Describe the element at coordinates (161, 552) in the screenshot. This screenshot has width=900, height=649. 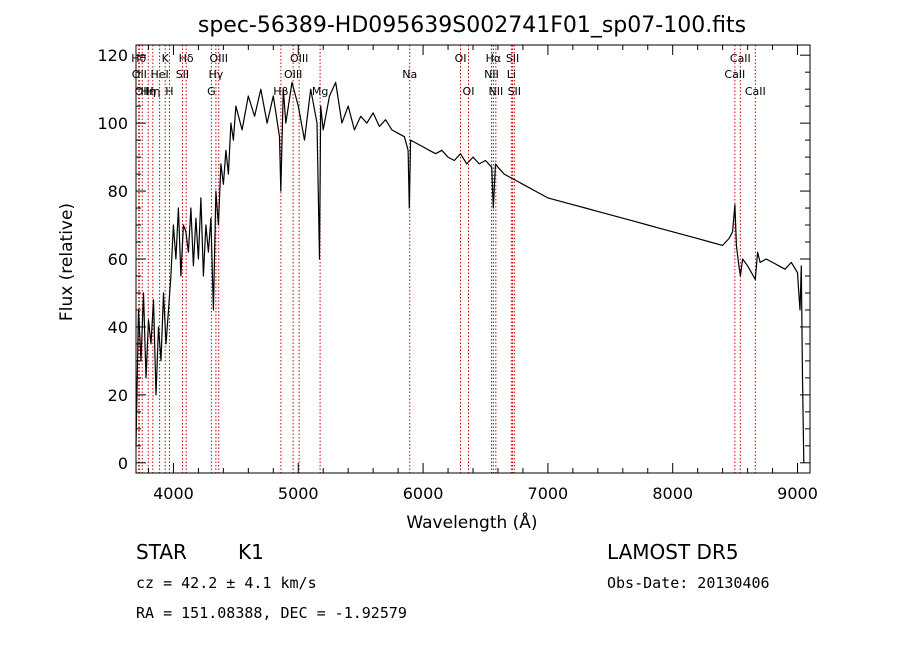
I see `object-class: STAR` at that location.